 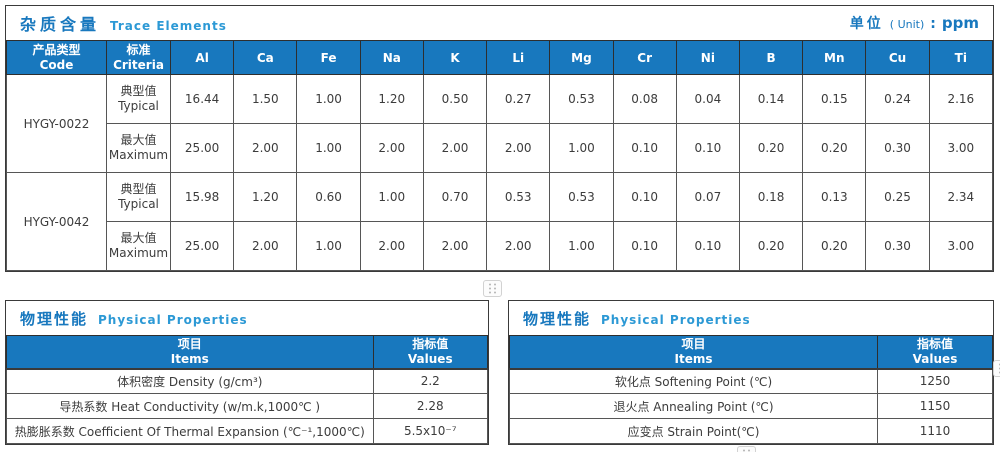 What do you see at coordinates (190, 406) in the screenshot?
I see `property-item-cell: 导热系数 Heat Conductivity (w/m.k,1000℃ )` at bounding box center [190, 406].